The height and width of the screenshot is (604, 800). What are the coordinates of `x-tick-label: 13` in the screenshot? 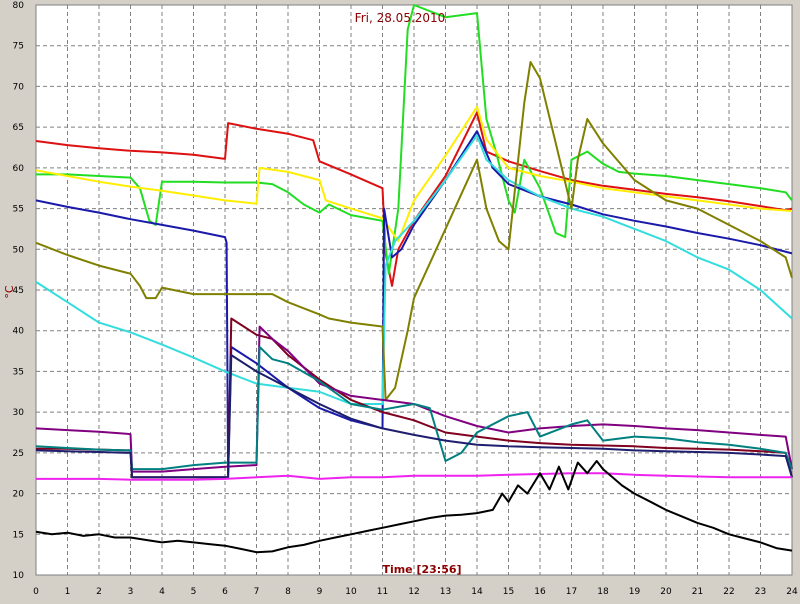 It's located at (445, 592).